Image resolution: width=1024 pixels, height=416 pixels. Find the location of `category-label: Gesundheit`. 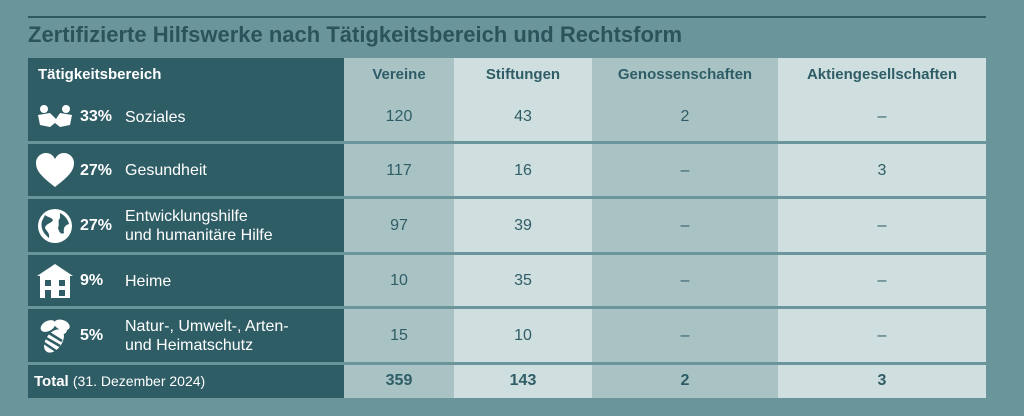

category-label: Gesundheit is located at coordinates (232, 170).